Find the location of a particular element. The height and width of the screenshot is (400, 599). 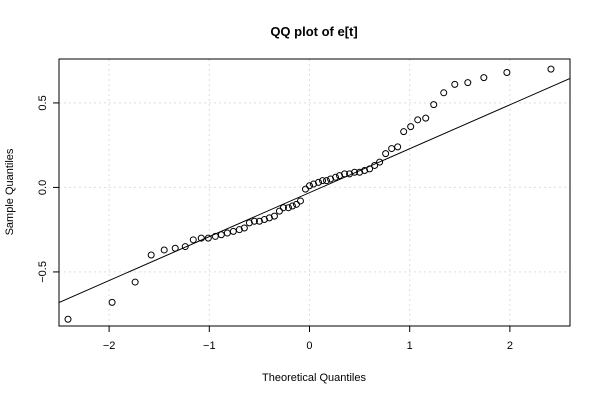

y-tick-label: 0.0 is located at coordinates (43, 187).